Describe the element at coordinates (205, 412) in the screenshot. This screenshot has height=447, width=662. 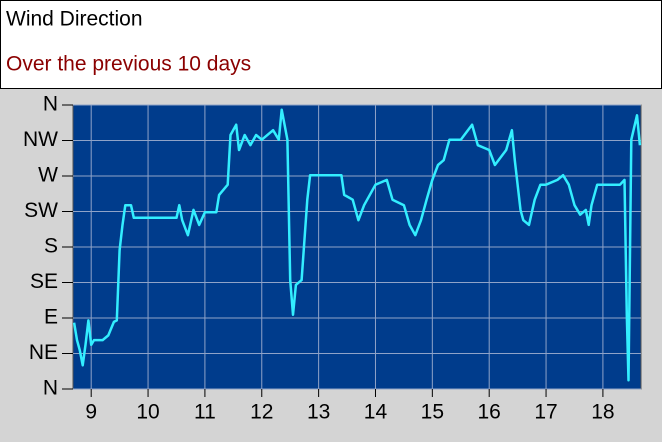
I see `x-tick-label: 11` at that location.